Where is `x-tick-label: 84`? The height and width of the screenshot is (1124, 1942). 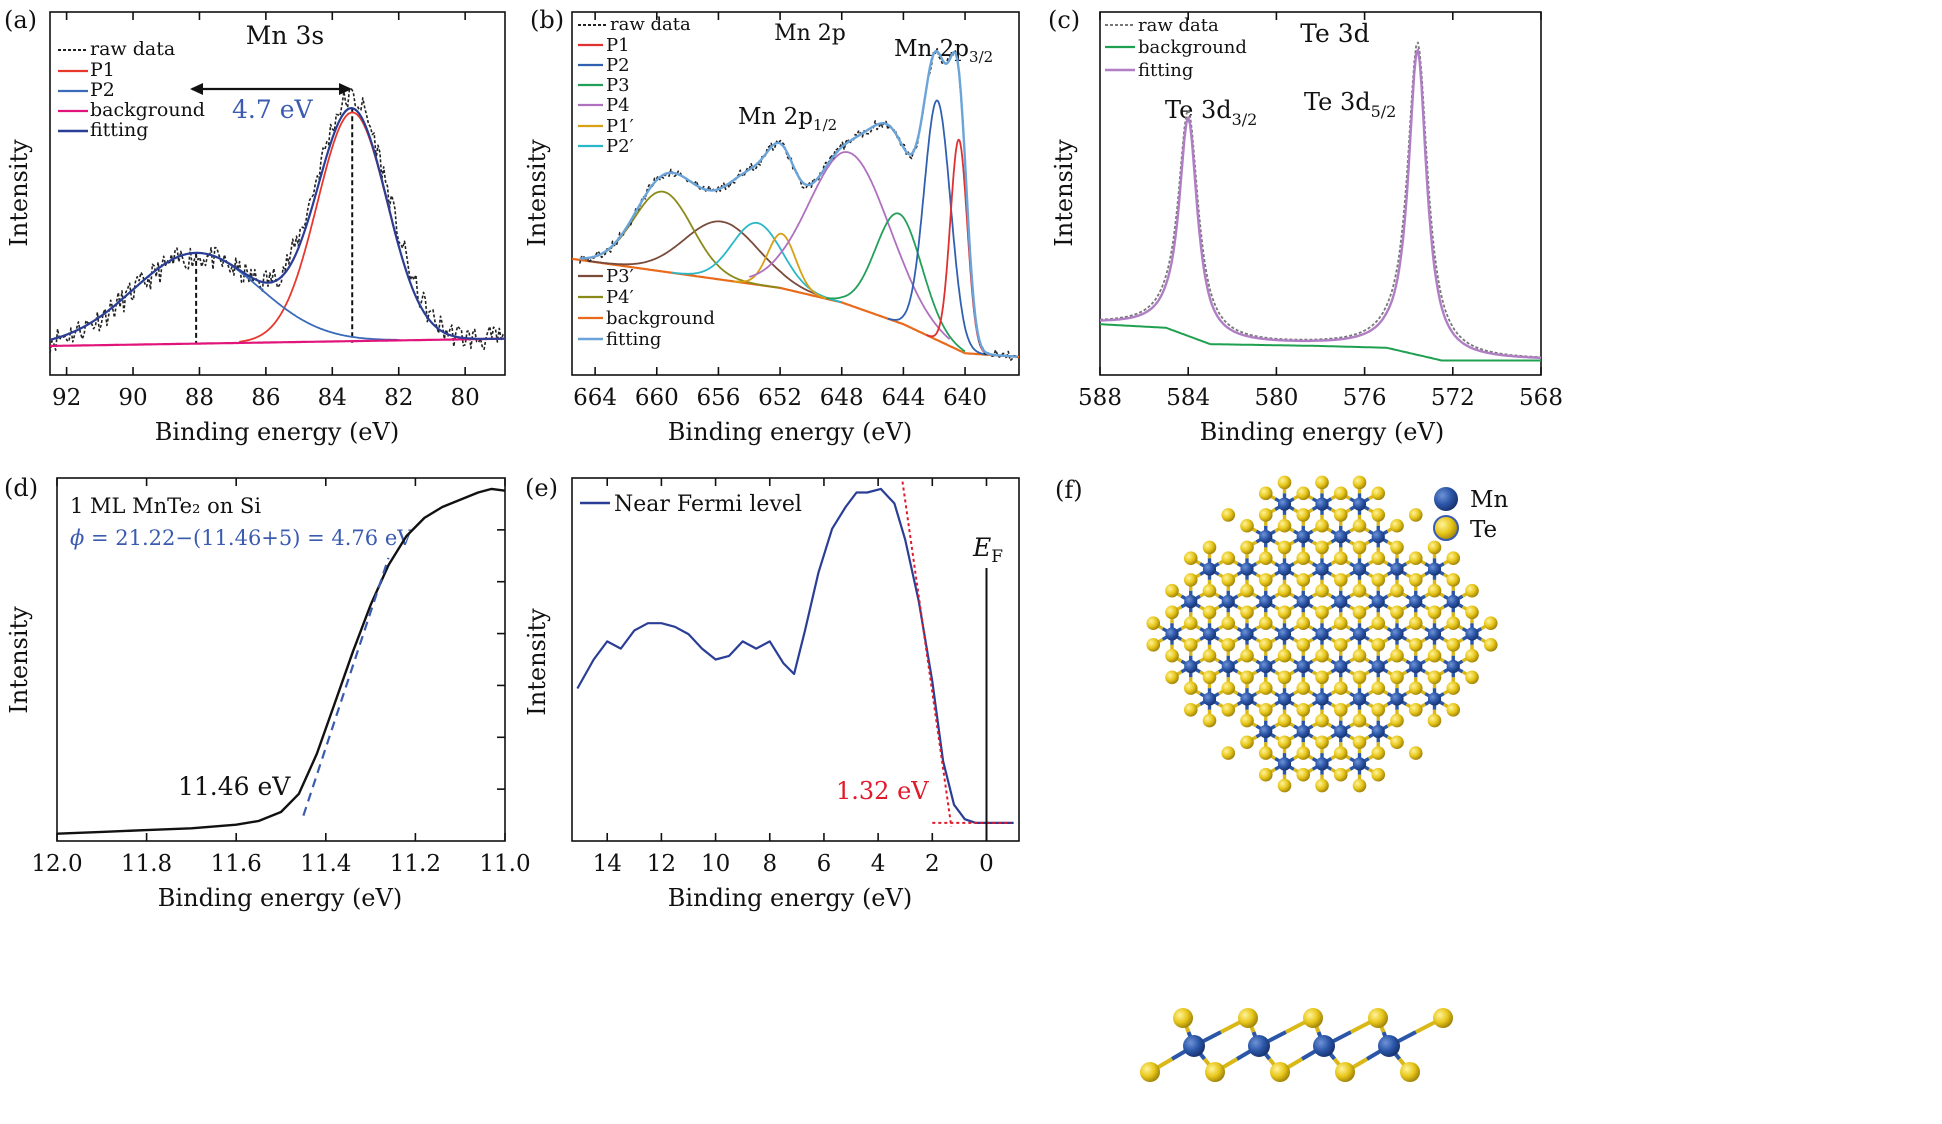
x-tick-label: 84 is located at coordinates (332, 398).